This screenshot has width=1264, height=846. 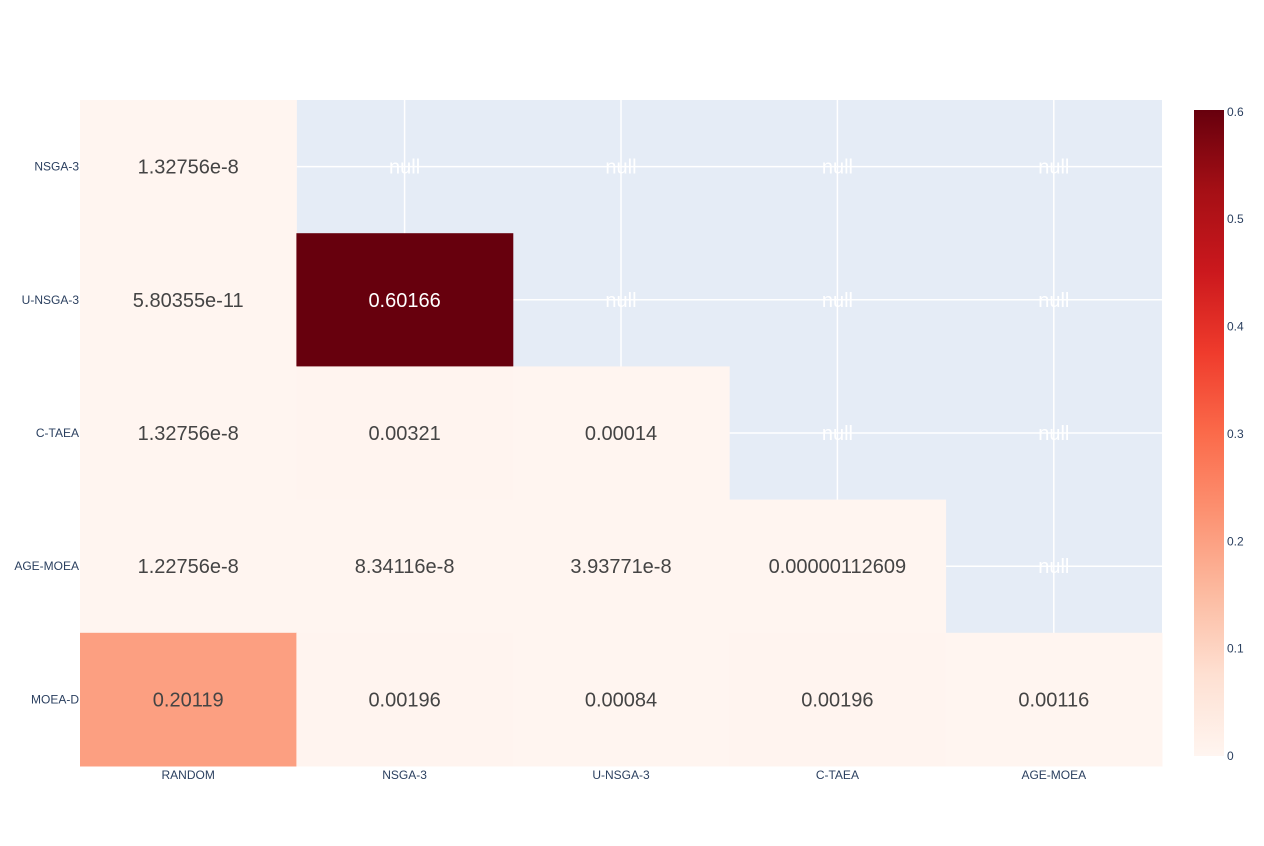 I want to click on cell-value-label: 1.22756e-8, so click(x=188, y=567).